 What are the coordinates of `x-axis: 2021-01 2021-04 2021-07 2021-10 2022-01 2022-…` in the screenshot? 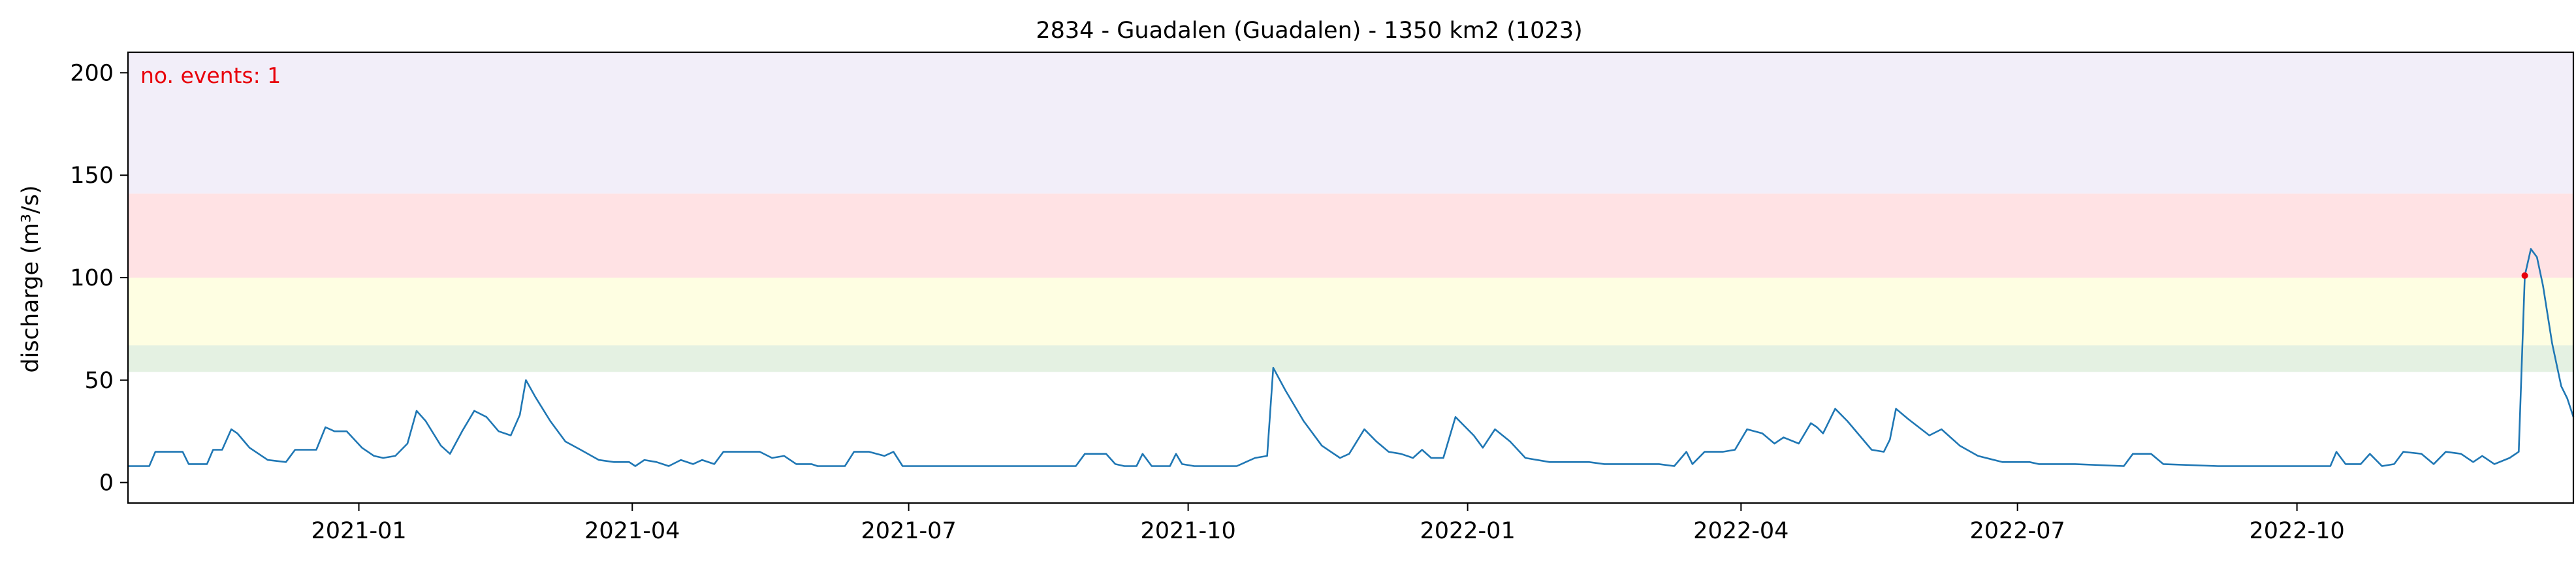 It's located at (1327, 523).